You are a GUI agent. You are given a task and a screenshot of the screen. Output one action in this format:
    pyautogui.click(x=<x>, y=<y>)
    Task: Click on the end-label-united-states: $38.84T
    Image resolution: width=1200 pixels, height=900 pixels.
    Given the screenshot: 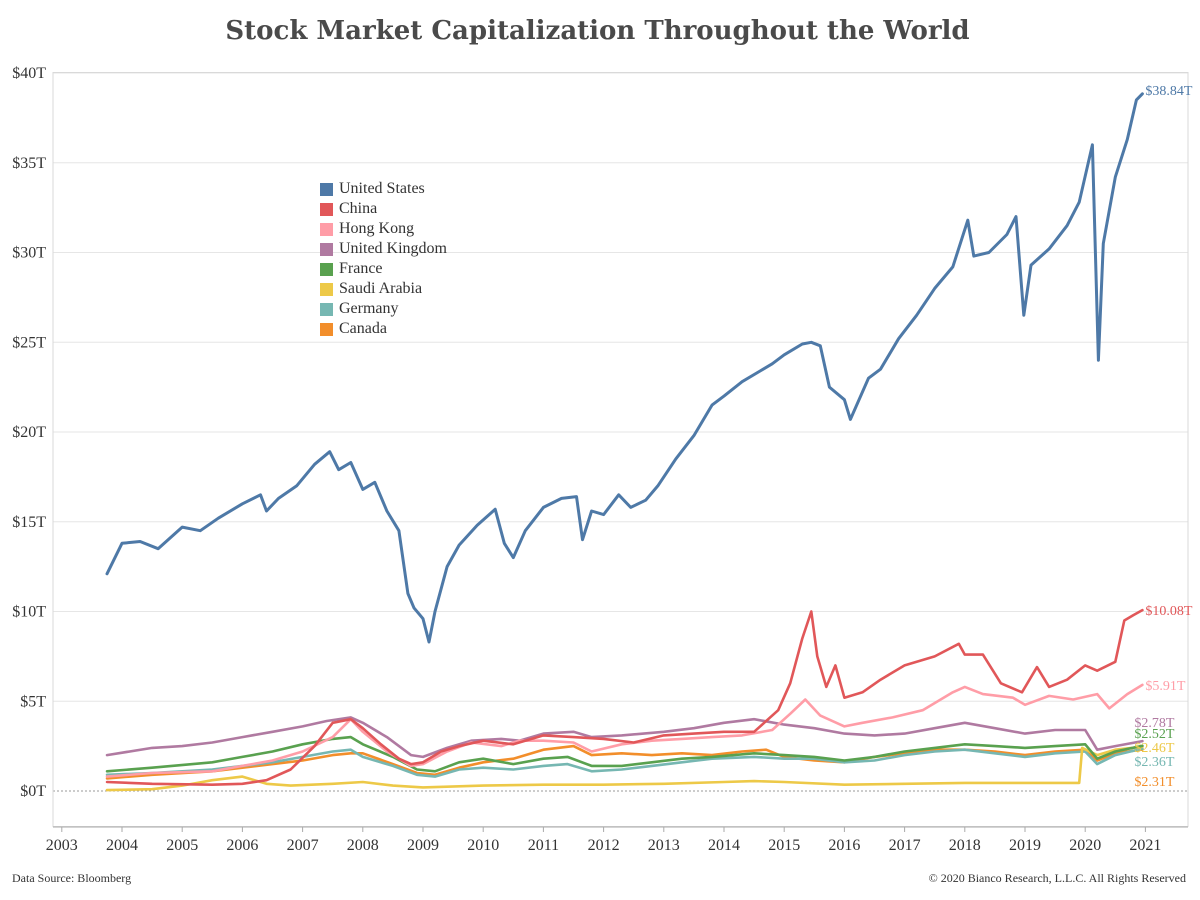 What is the action you would take?
    pyautogui.click(x=1169, y=91)
    